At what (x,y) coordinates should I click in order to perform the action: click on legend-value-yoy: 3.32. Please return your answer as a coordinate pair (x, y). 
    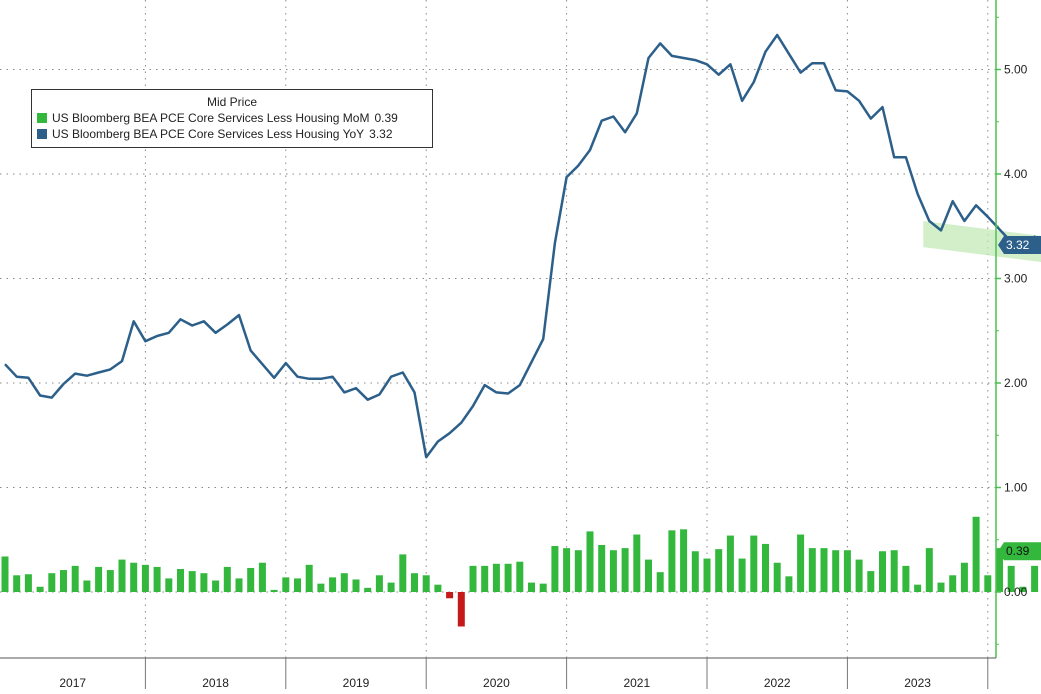
    Looking at the image, I should click on (381, 134).